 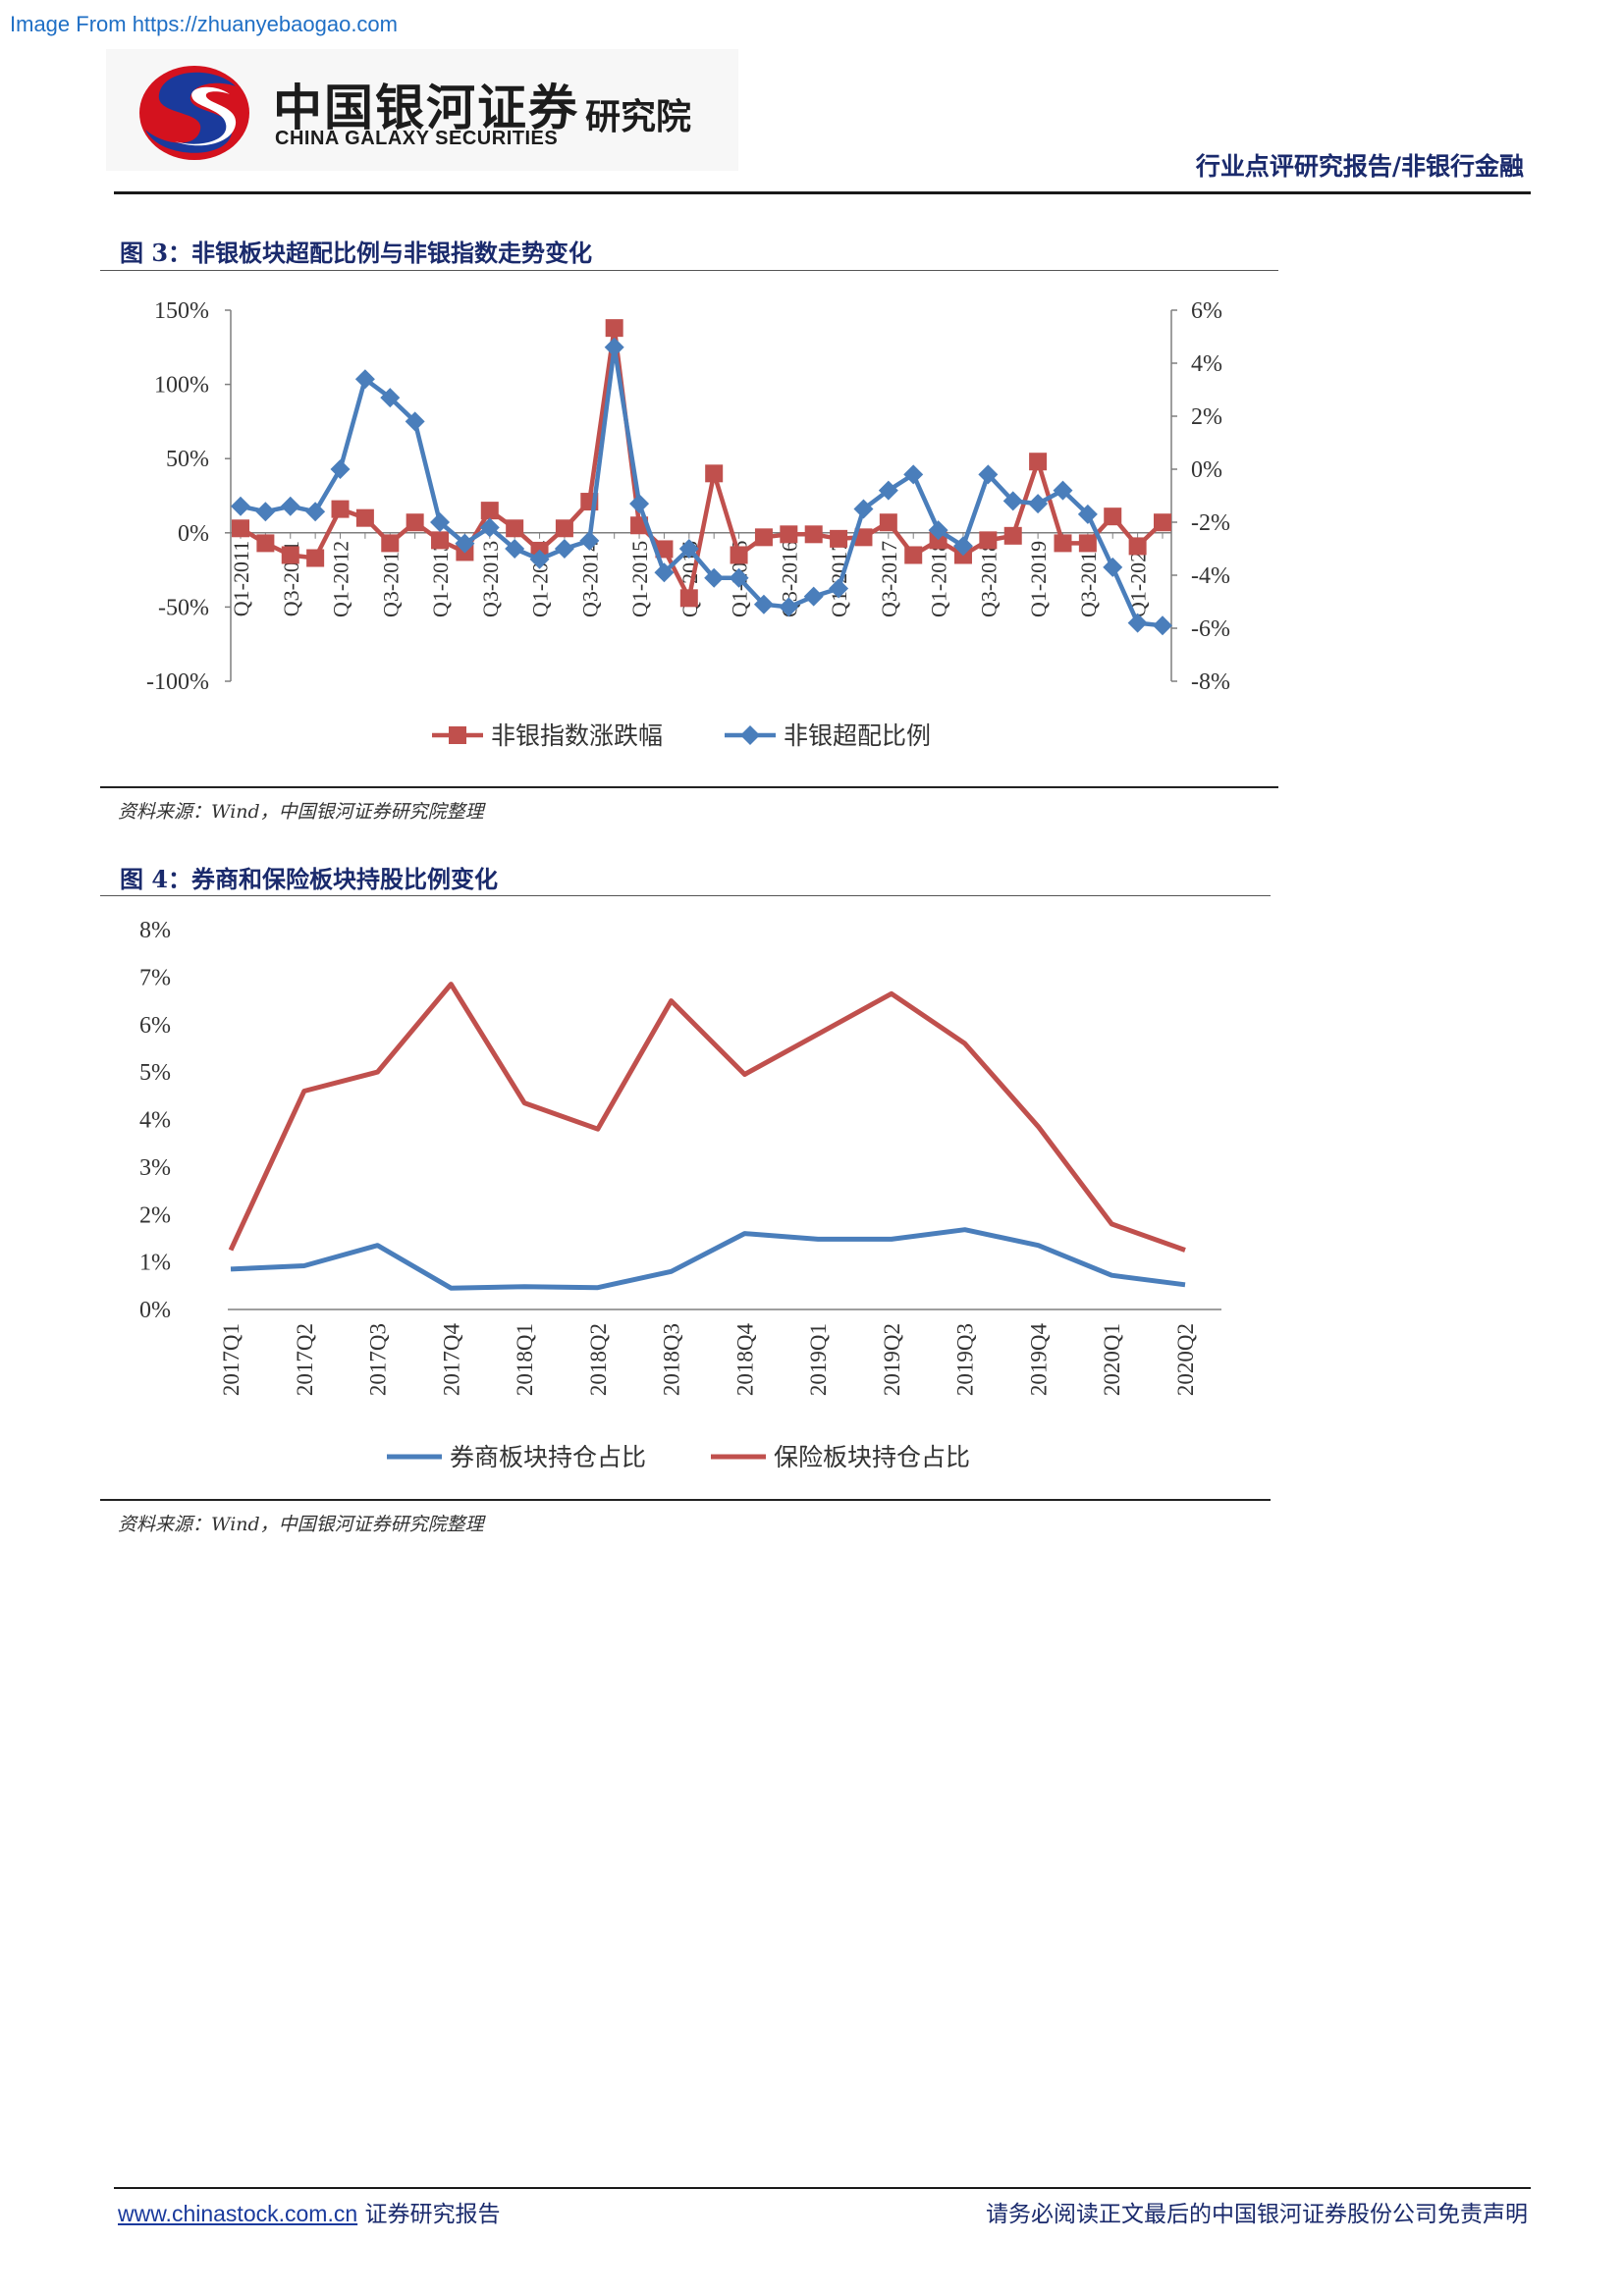 What do you see at coordinates (426, 108) in the screenshot?
I see `logo-chinese-name: 中国银河证券` at bounding box center [426, 108].